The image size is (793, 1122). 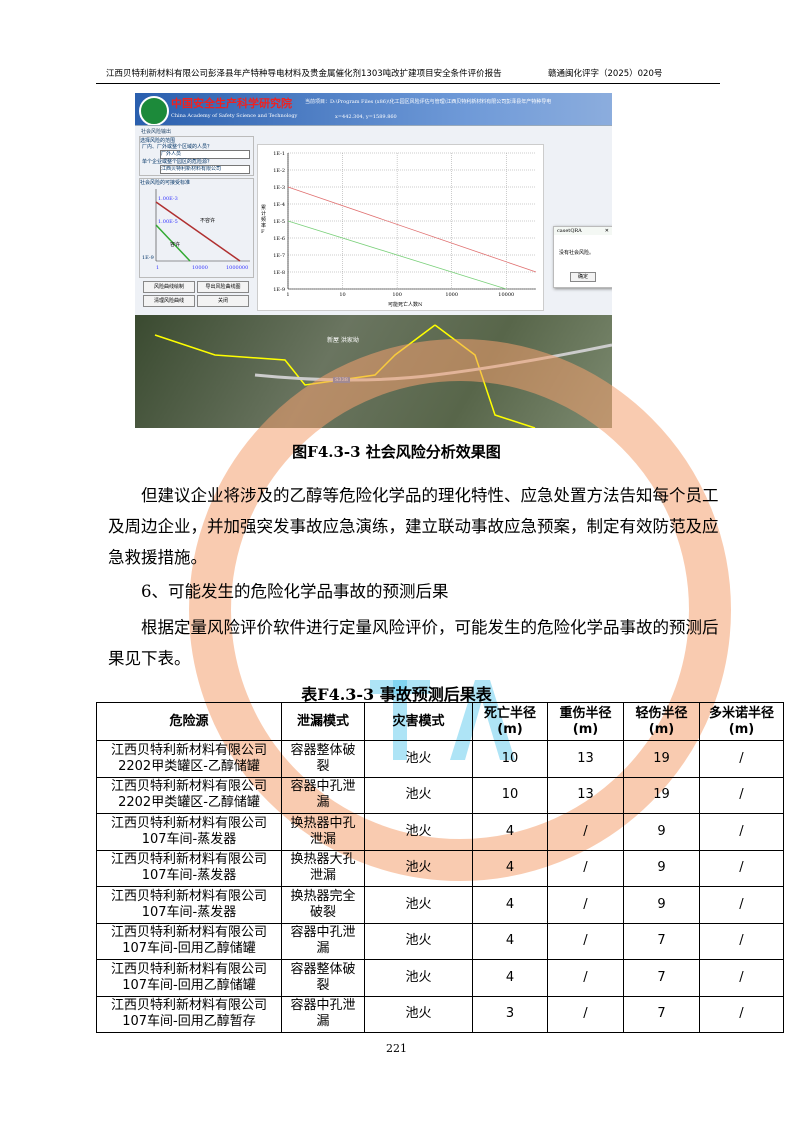 I want to click on field1-label: 厂内、厂外或整个区域的人员？, so click(x=177, y=147).